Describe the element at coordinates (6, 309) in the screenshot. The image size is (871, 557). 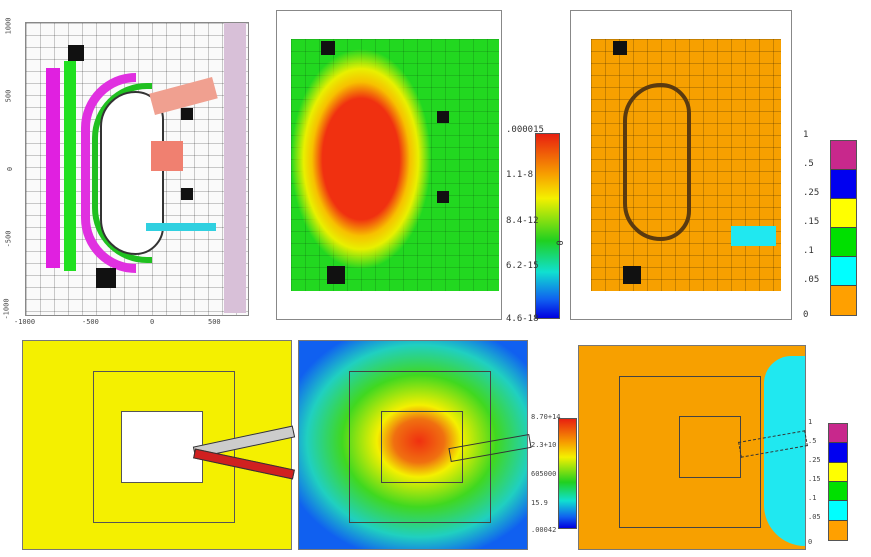
I see `y-tick: -1000` at that location.